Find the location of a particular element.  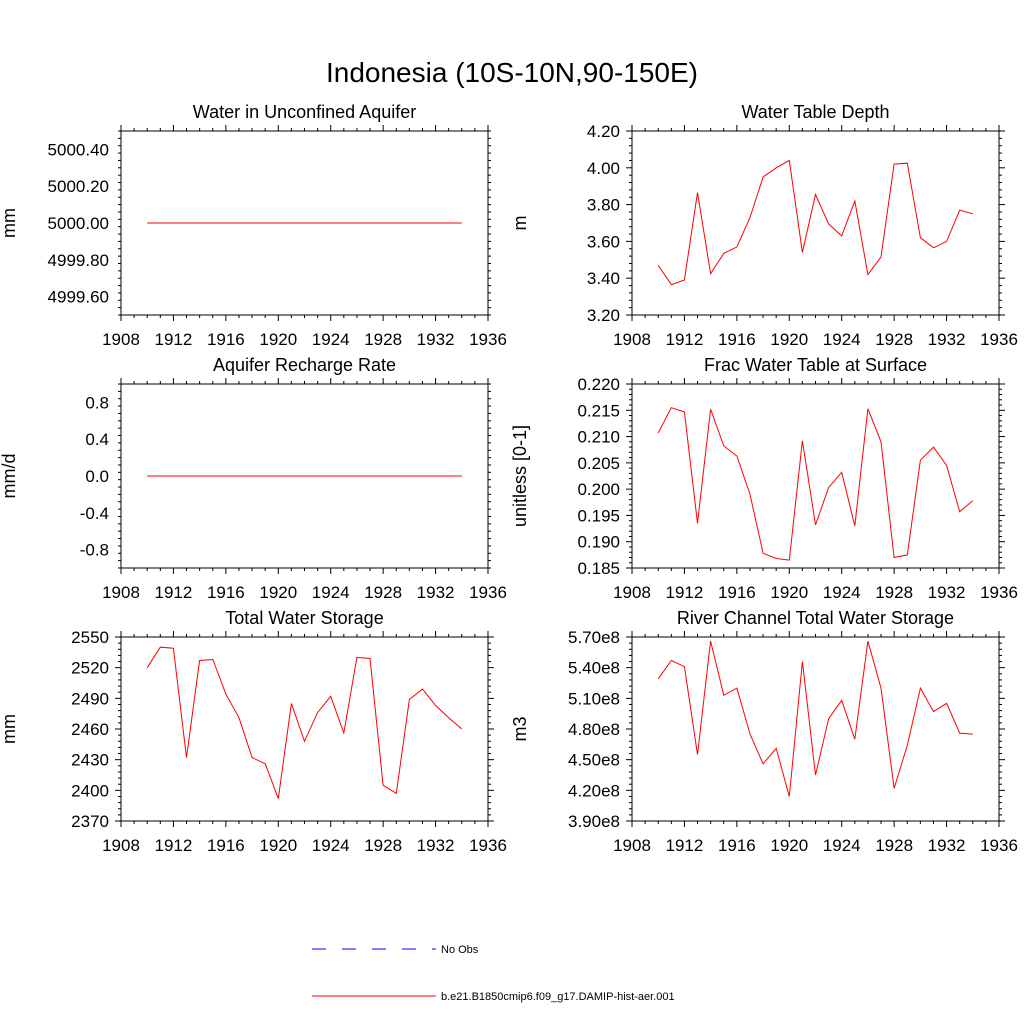

y-tick-label: 2430 is located at coordinates (90, 760).